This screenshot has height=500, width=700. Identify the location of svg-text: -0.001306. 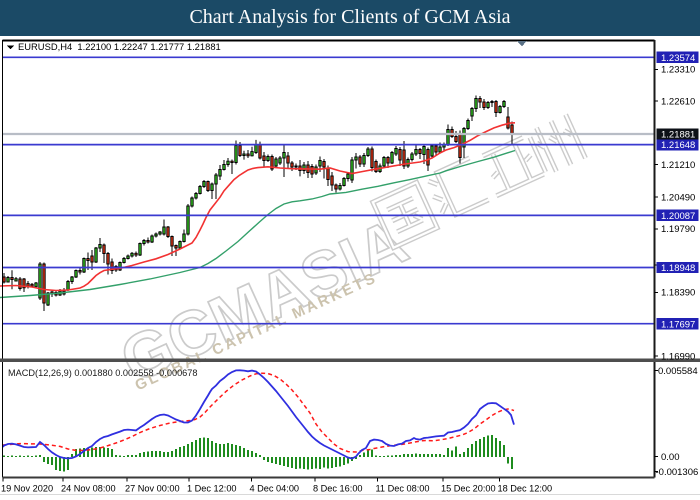
(677, 472).